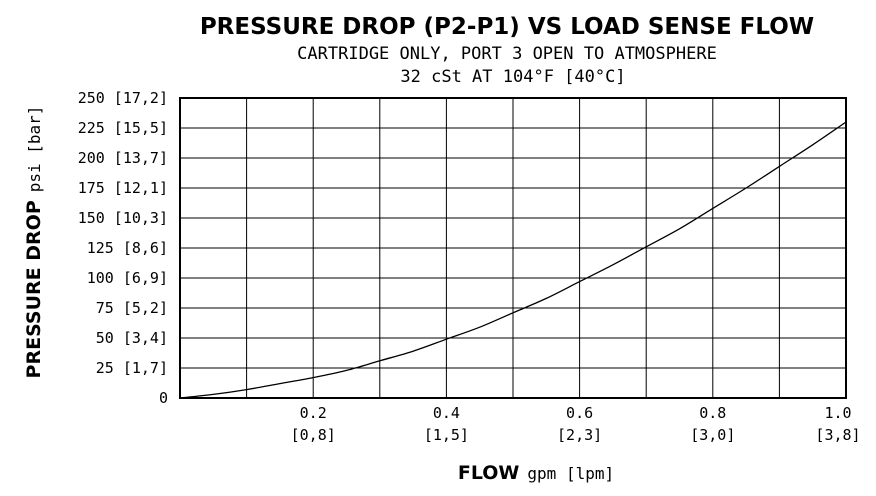  Describe the element at coordinates (579, 435) in the screenshot. I see `x-tick-sublabel: [2,3]` at that location.